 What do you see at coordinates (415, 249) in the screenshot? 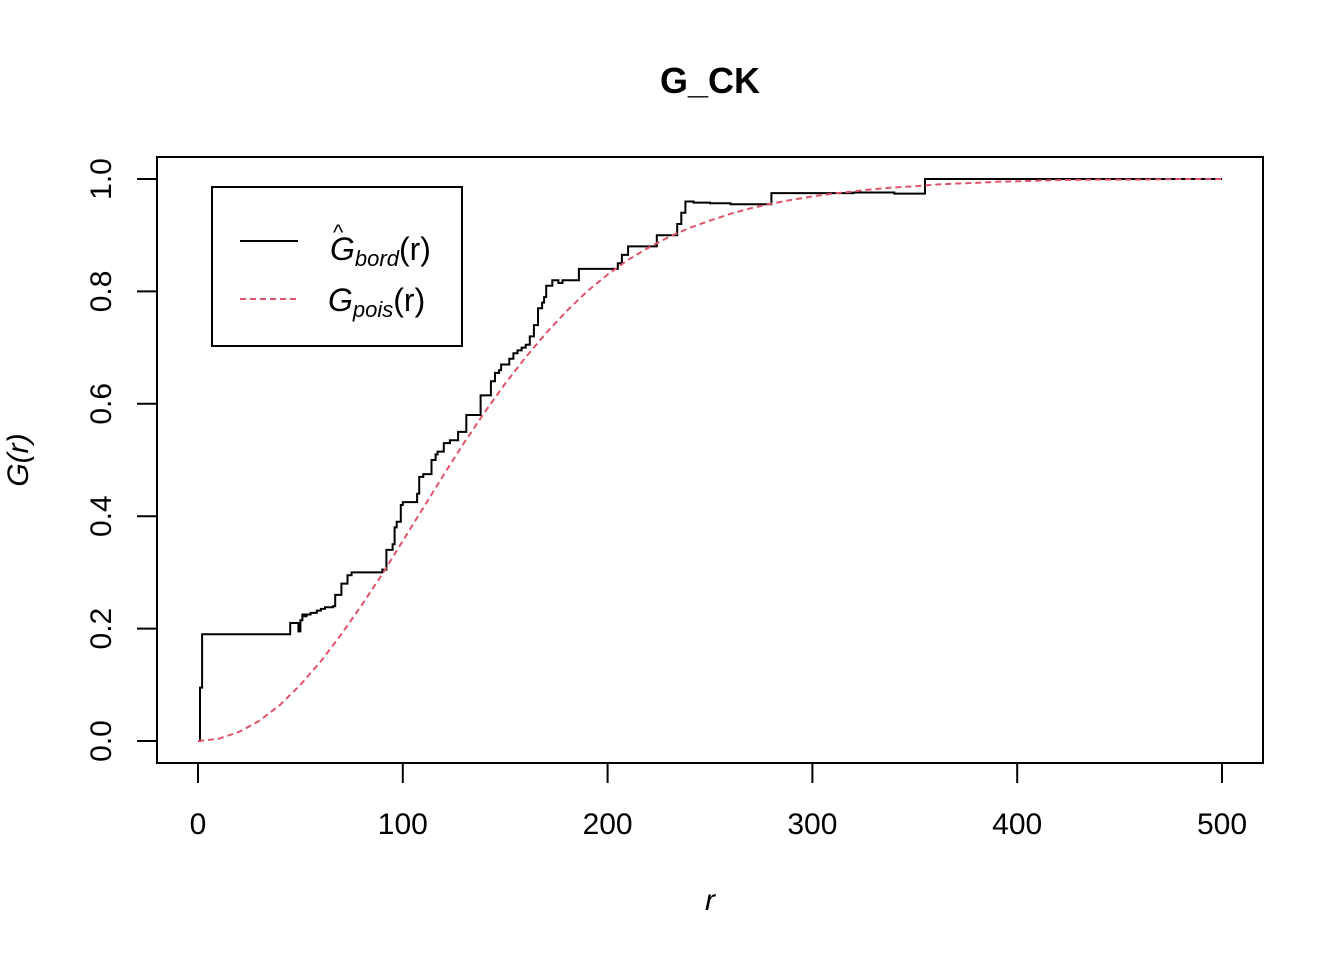
I see `legend-label-gbord-arg: (r)` at bounding box center [415, 249].